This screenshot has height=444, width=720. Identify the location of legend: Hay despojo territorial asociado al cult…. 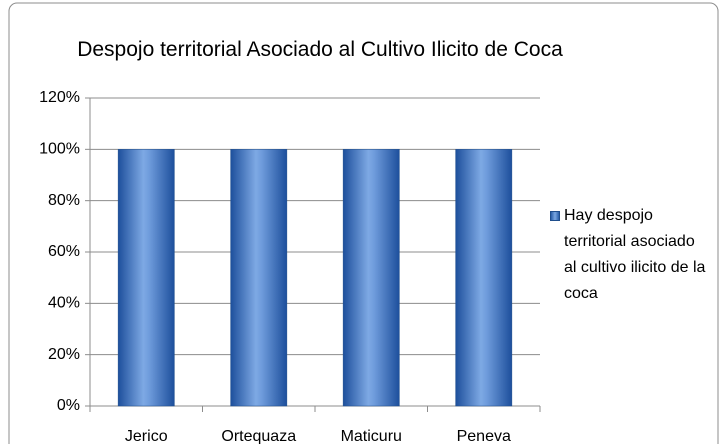
(630, 255).